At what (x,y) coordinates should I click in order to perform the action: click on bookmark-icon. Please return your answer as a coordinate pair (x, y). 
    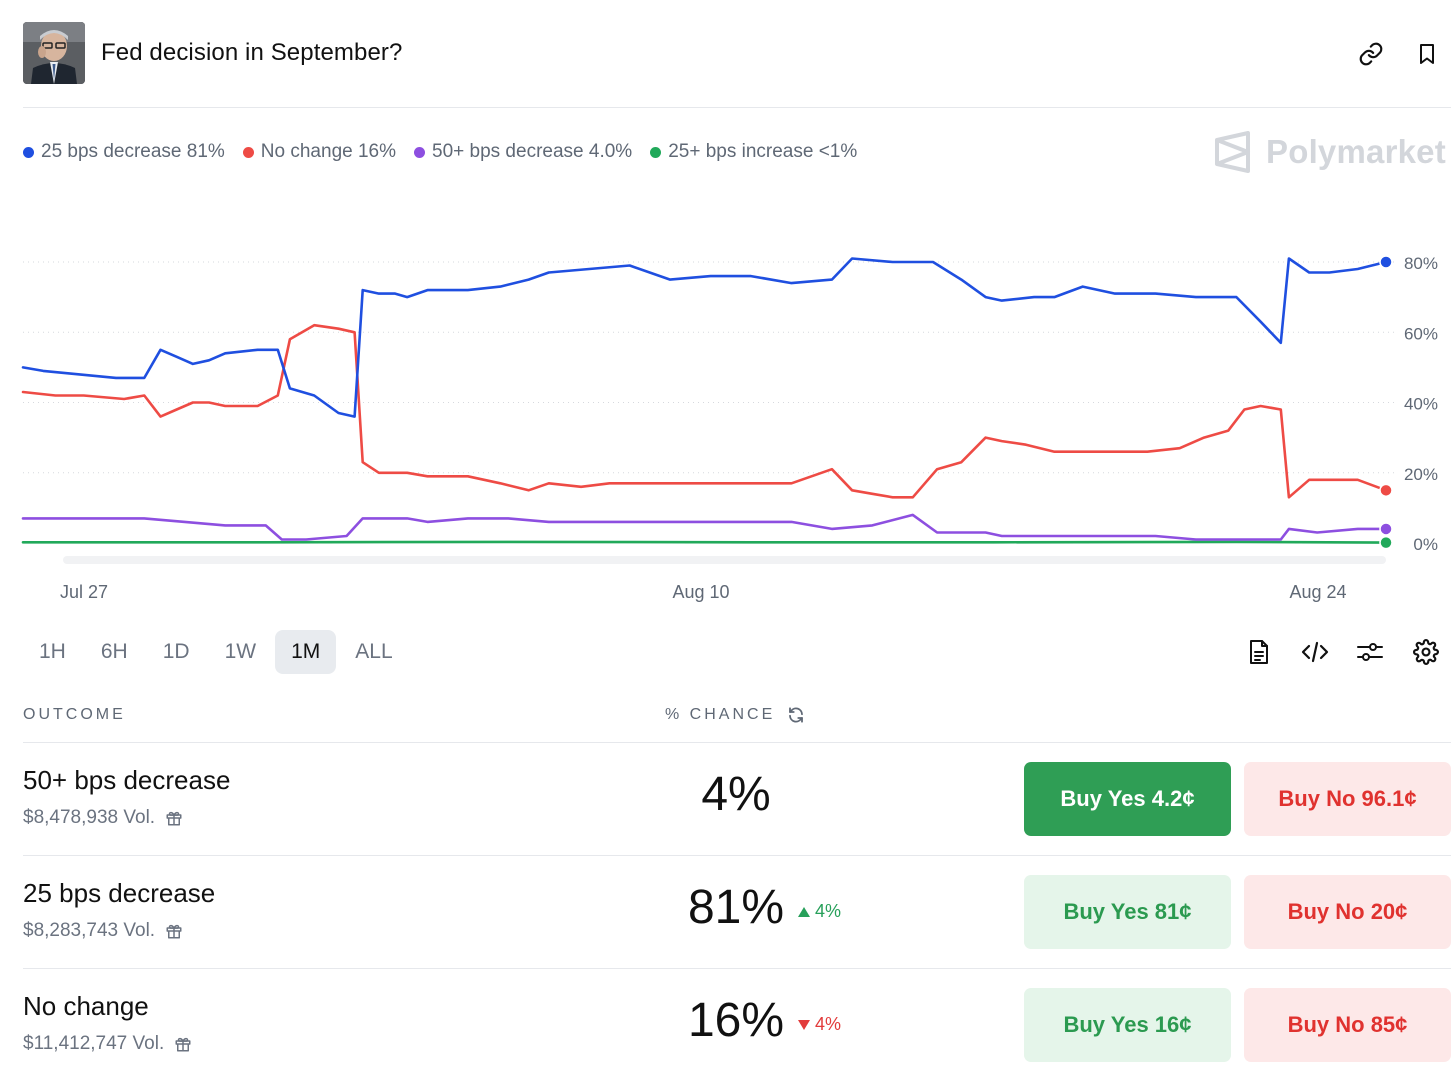
    Looking at the image, I should click on (1427, 54).